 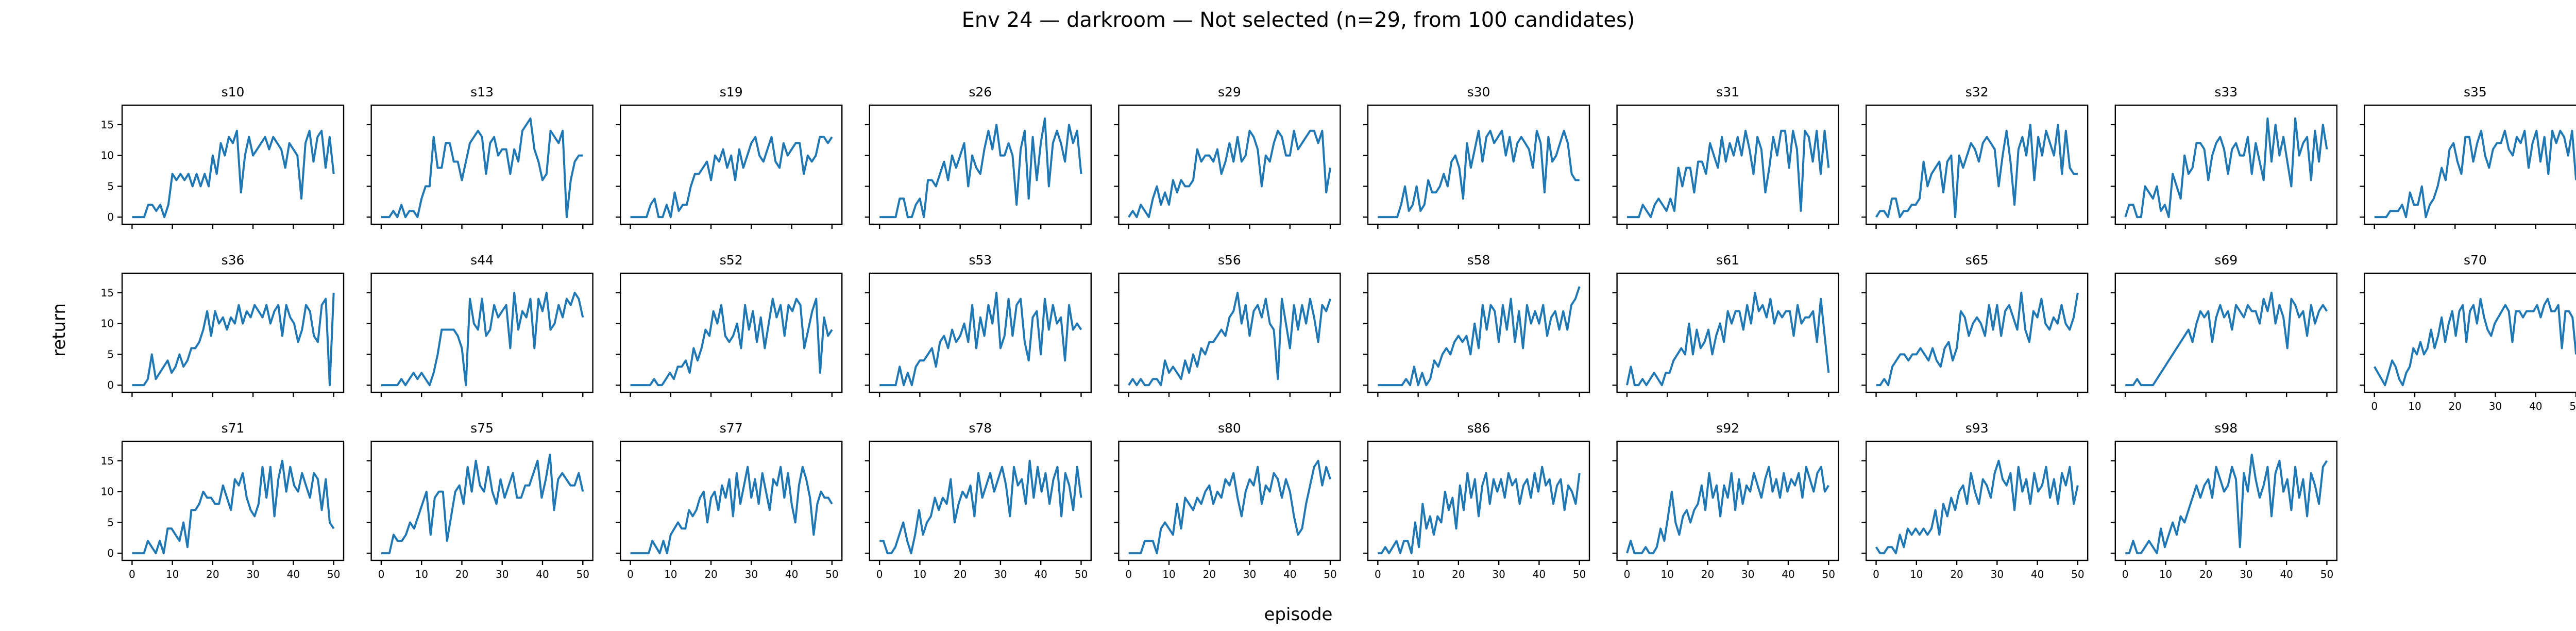 I want to click on panel-s71: s71 0 5 10 15 0 10 20 30 40 50, so click(x=223, y=500).